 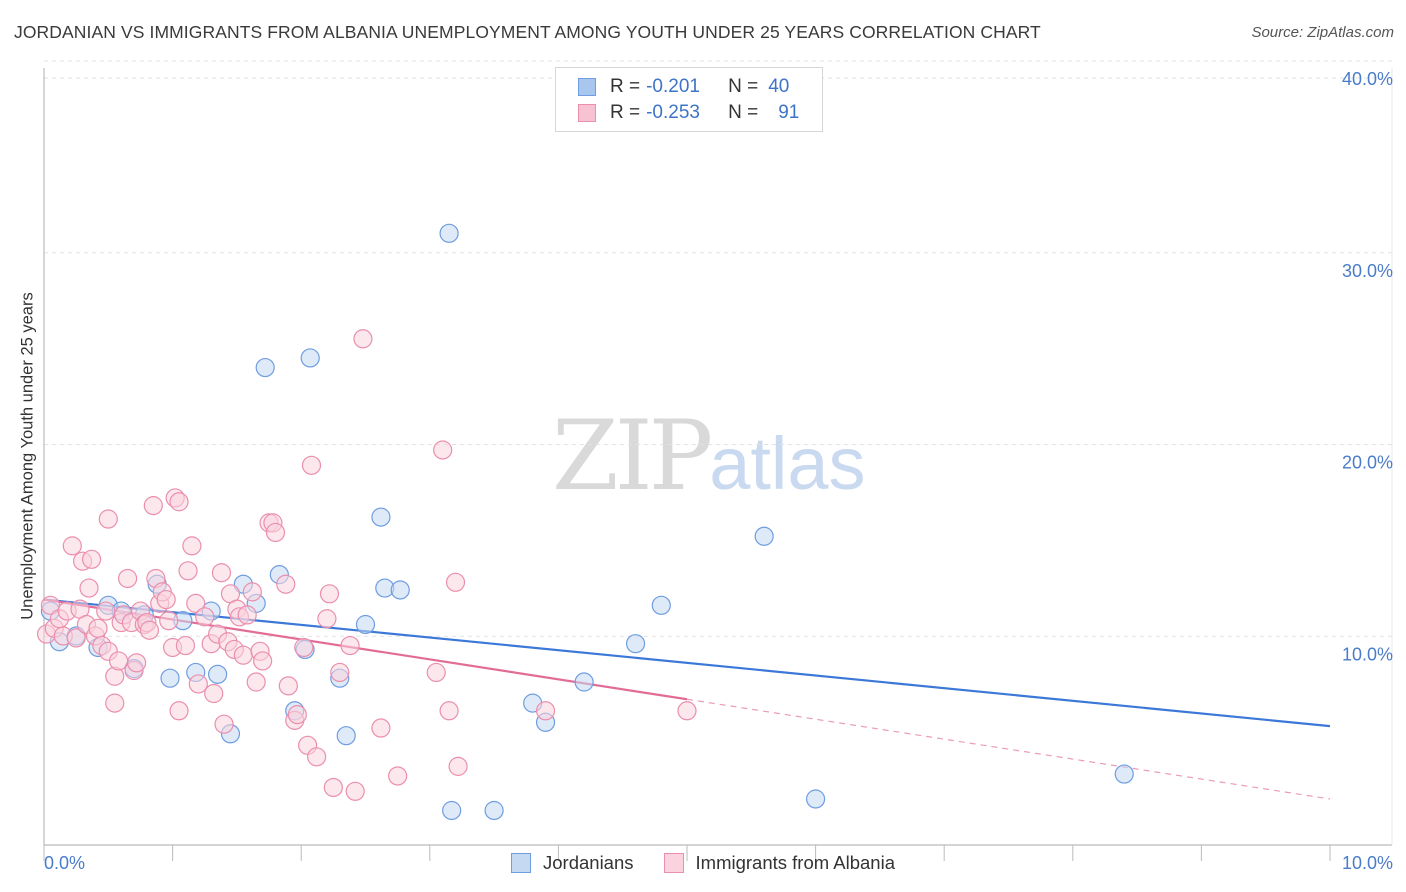 What do you see at coordinates (1322, 32) in the screenshot?
I see `source-label: Source: ZipAtlas.com` at bounding box center [1322, 32].